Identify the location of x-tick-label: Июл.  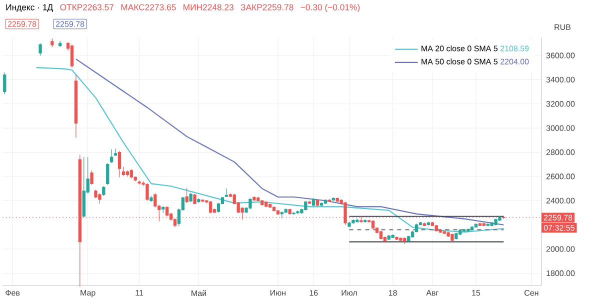
(349, 293).